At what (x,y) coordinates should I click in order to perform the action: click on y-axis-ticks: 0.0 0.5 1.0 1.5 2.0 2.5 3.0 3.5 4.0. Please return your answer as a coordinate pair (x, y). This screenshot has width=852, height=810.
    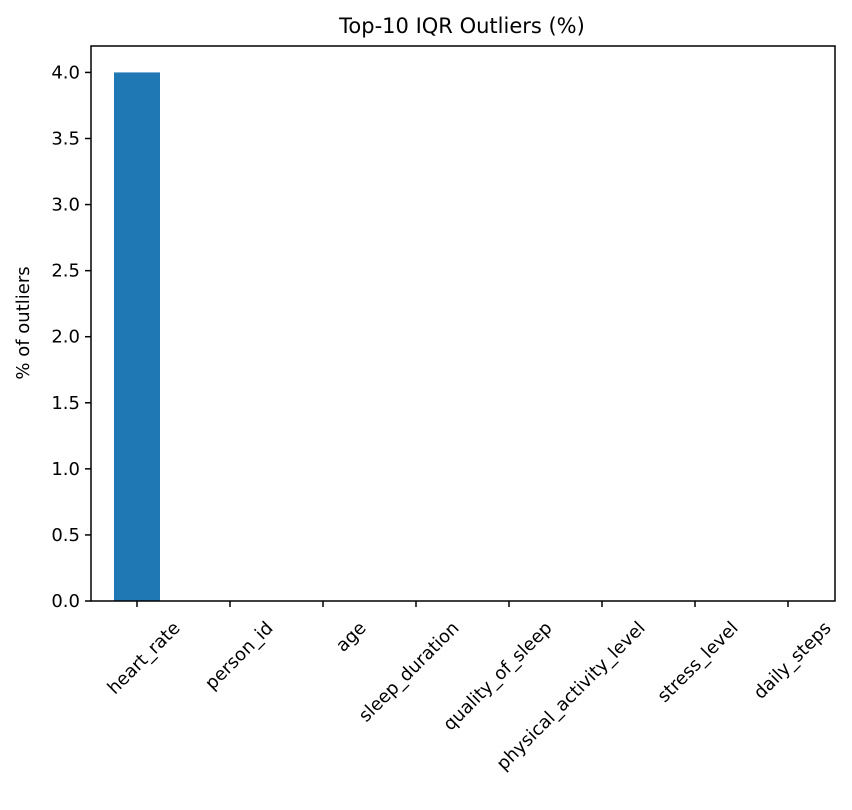
    Looking at the image, I should click on (71, 337).